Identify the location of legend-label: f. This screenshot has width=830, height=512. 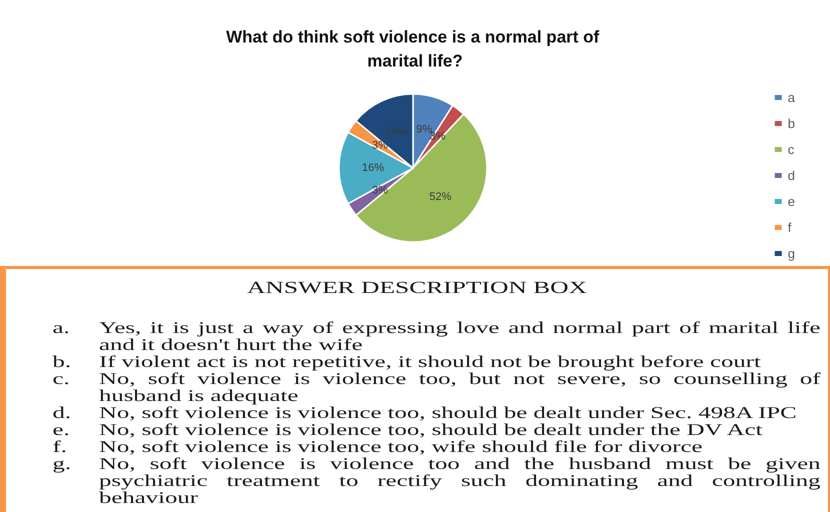
(790, 227).